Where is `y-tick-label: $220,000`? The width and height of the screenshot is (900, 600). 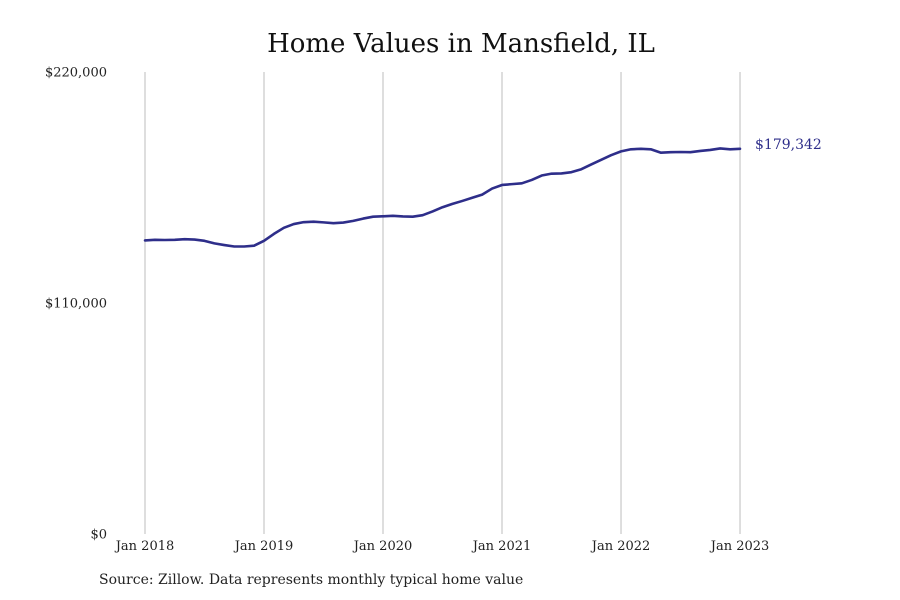 y-tick-label: $220,000 is located at coordinates (76, 73).